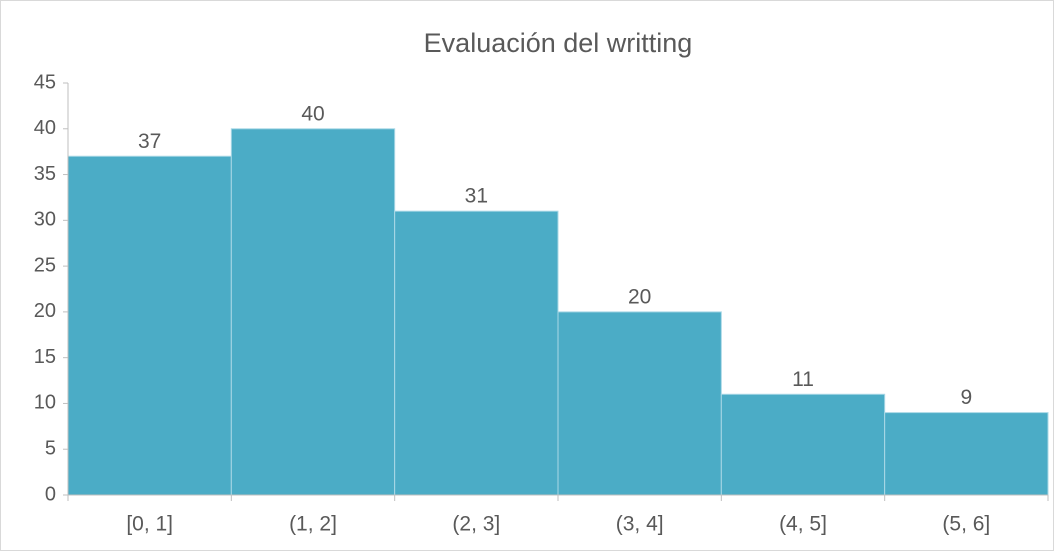 The height and width of the screenshot is (551, 1054). I want to click on y-tick-label: 10, so click(45, 403).